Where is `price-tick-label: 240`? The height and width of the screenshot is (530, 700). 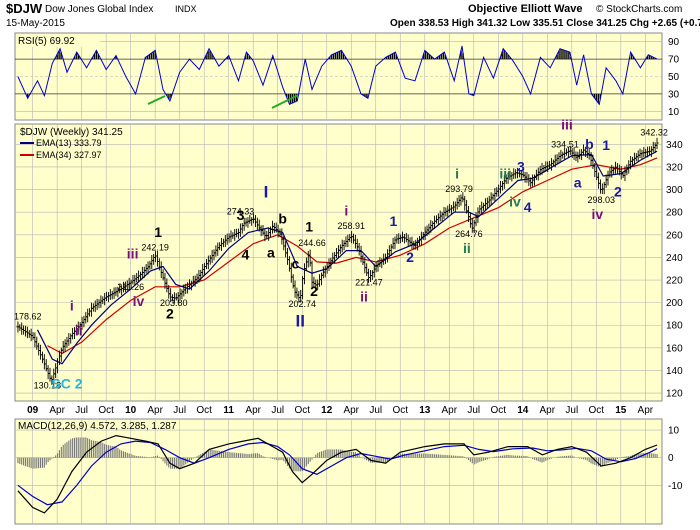
price-tick-label: 240 is located at coordinates (674, 258).